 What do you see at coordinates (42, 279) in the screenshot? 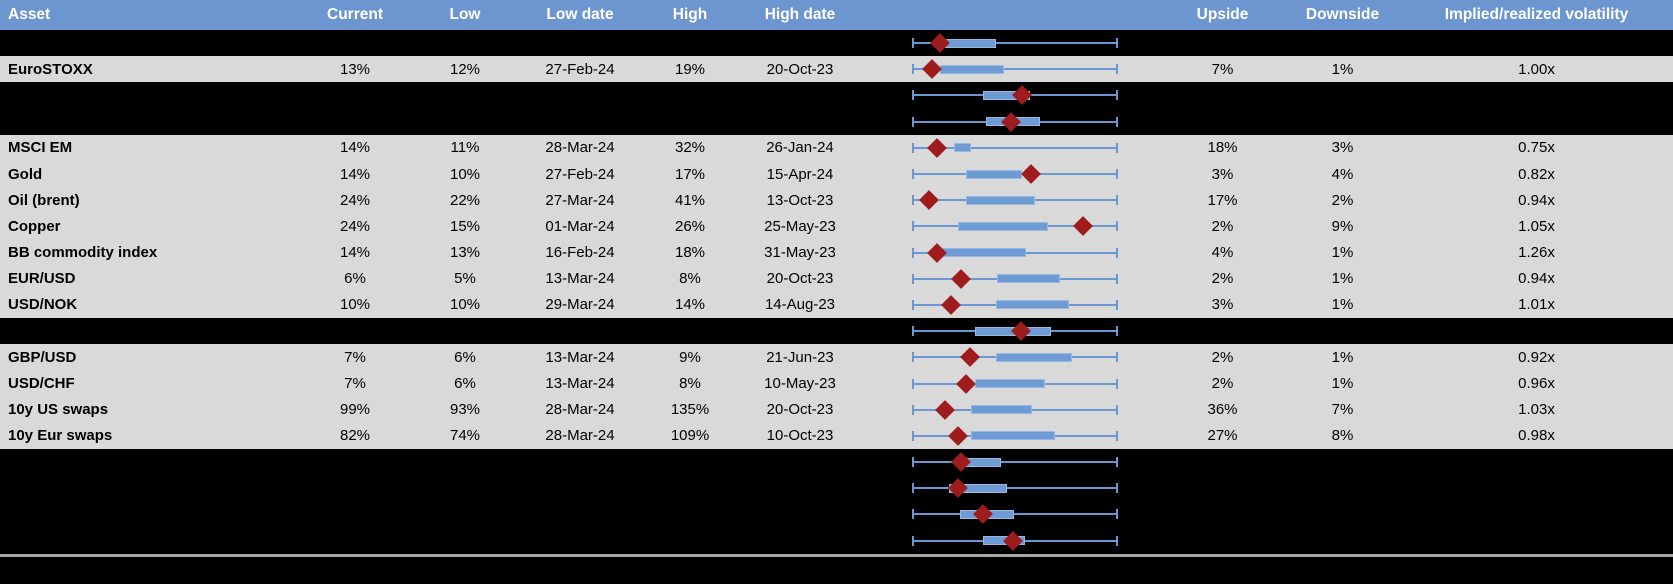
I see `asset-label: EUR/USD` at bounding box center [42, 279].